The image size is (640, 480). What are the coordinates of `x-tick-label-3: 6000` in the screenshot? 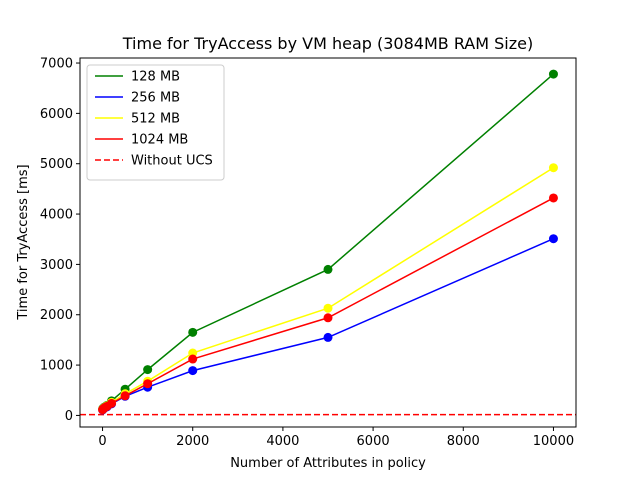 It's located at (373, 441).